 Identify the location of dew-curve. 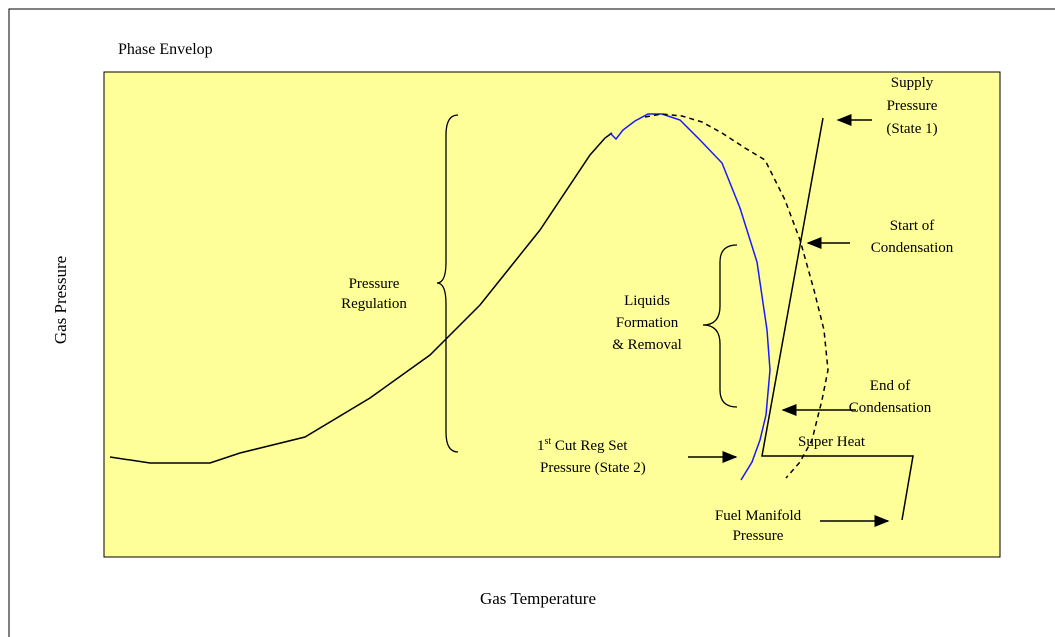
(736, 296).